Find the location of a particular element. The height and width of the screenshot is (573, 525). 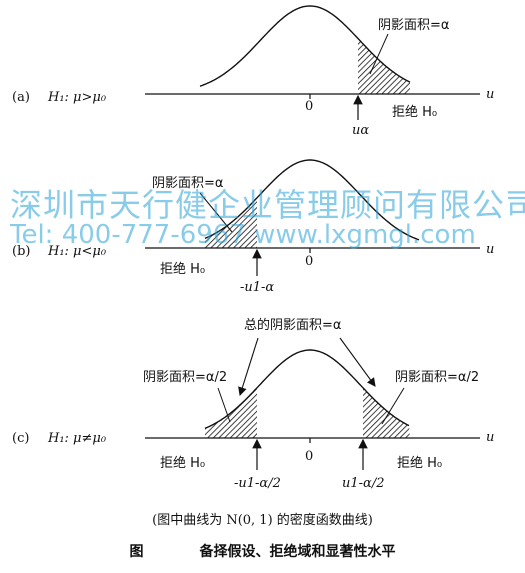

panel-a-zero-tick-label: 0 is located at coordinates (309, 106).